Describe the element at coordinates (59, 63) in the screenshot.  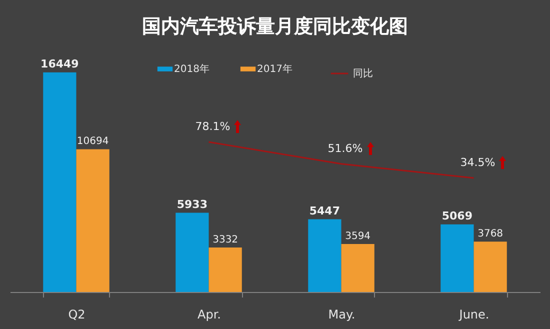
I see `data-label: 16449` at that location.